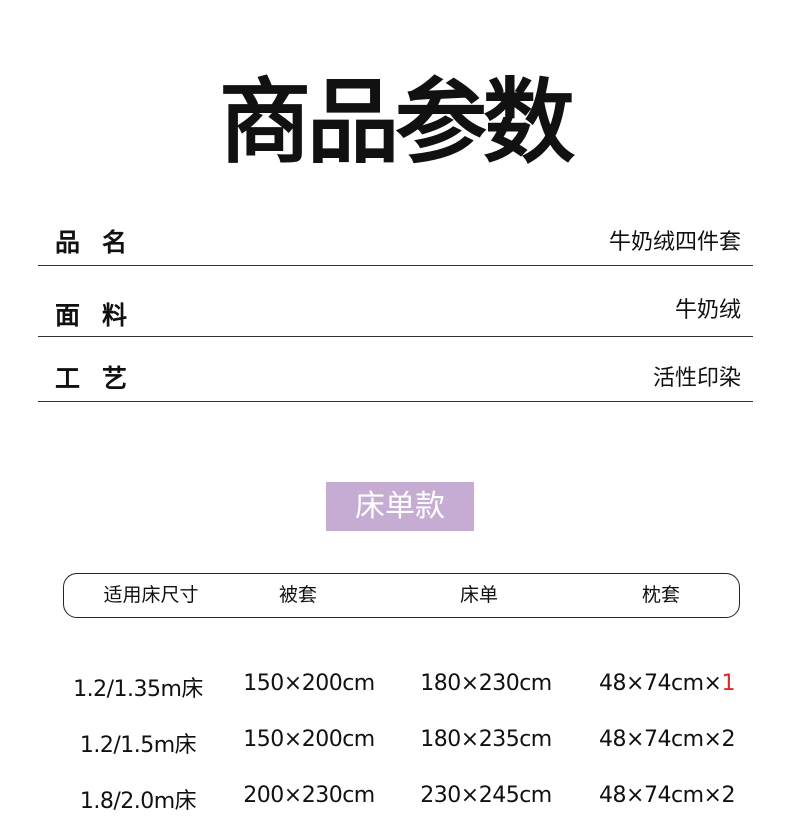 The height and width of the screenshot is (834, 790). I want to click on param-label: 品名, so click(102, 242).